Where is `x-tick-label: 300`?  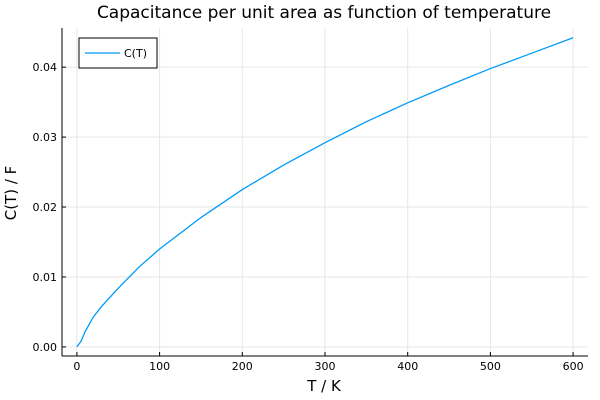
x-tick-label: 300 is located at coordinates (325, 366).